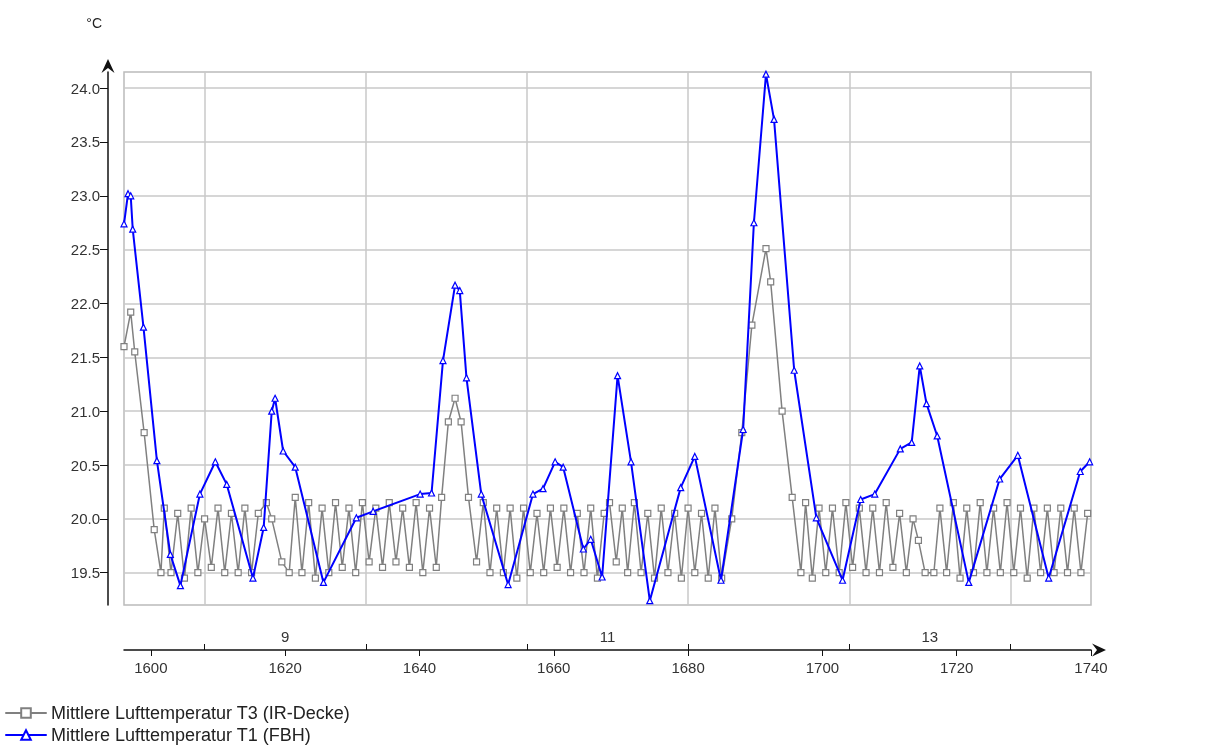 This screenshot has height=751, width=1206. Describe the element at coordinates (85, 304) in the screenshot. I see `y-tick-label: 22.0` at that location.